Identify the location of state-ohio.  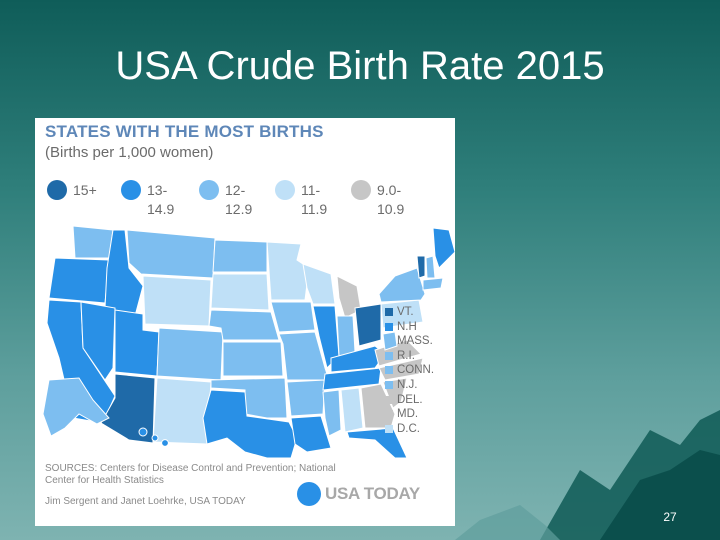
(368, 325).